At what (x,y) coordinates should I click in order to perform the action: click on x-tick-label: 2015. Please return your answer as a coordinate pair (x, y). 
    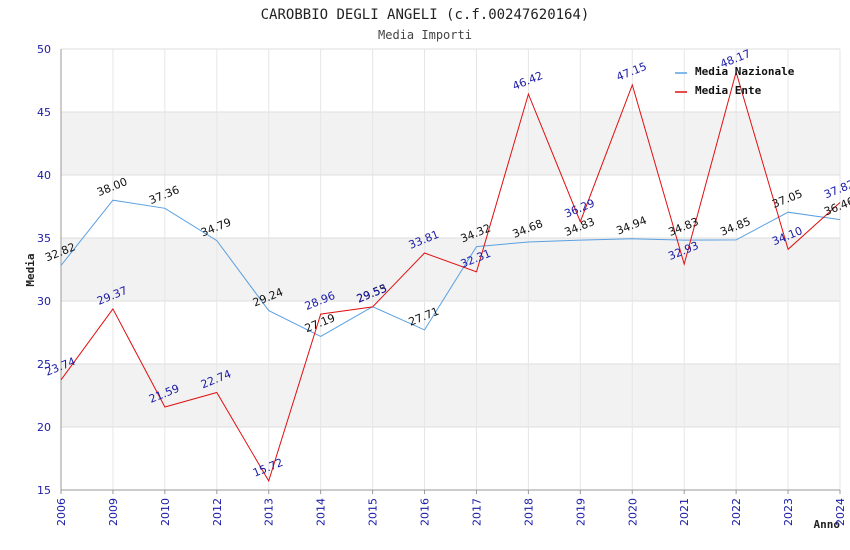
    Looking at the image, I should click on (373, 512).